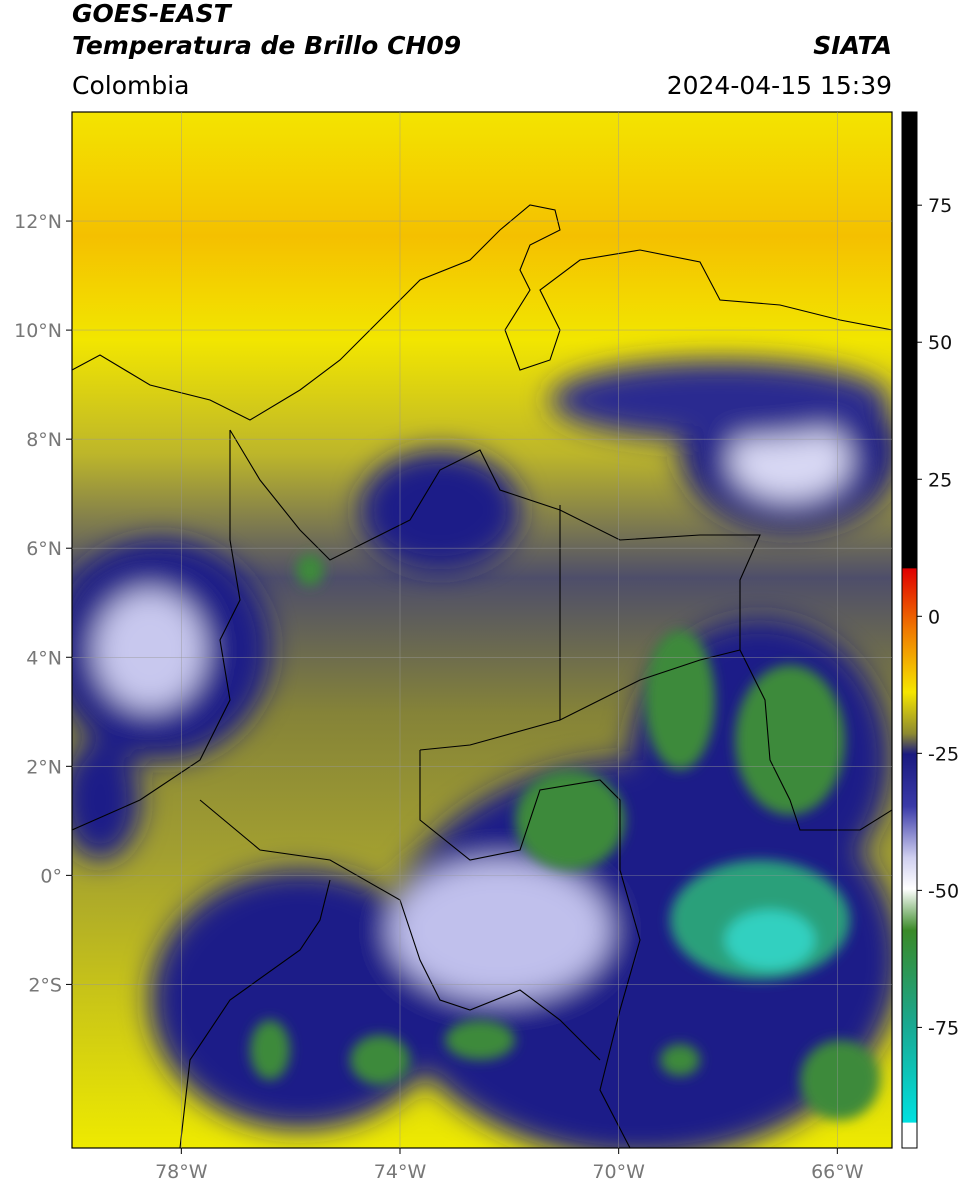 The width and height of the screenshot is (966, 1190). I want to click on y-tick-label: 8°N, so click(44, 440).